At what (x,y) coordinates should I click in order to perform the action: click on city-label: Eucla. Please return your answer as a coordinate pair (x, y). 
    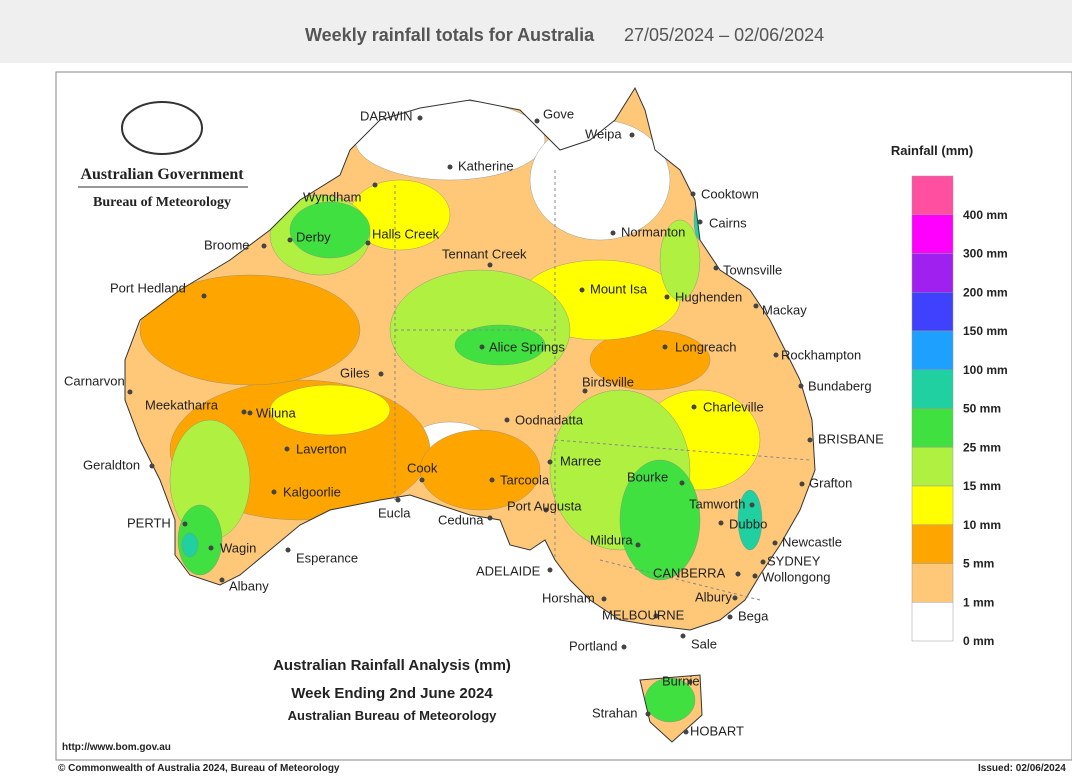
    Looking at the image, I should click on (394, 512).